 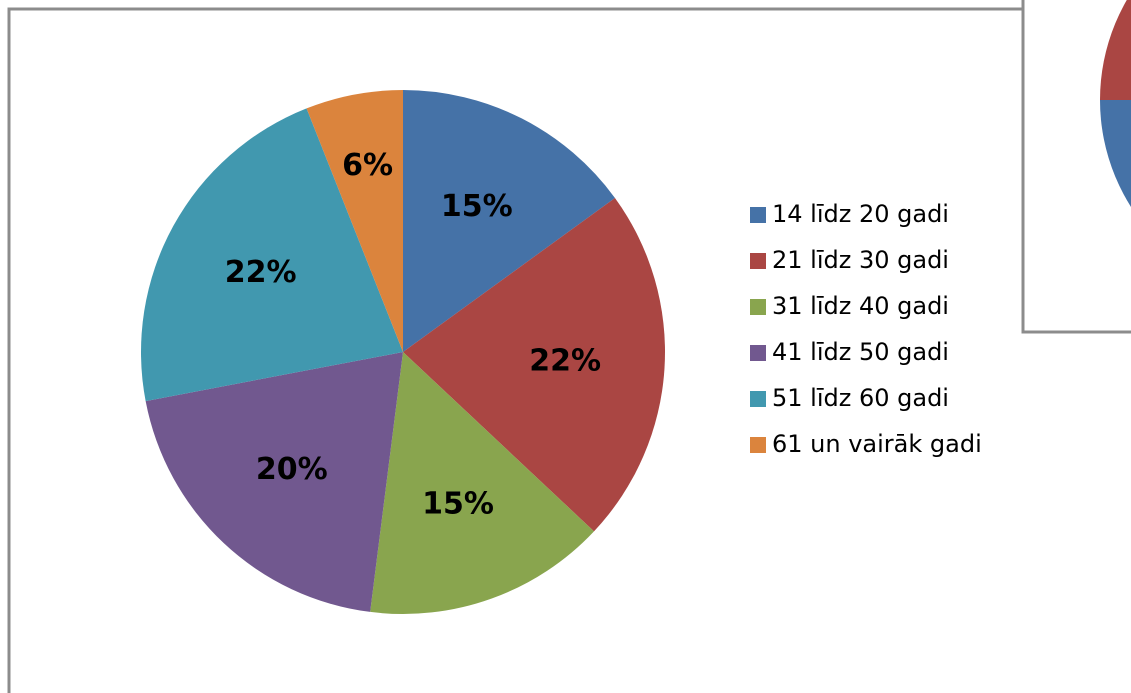 I want to click on legend-label: 14 līdz 20 gadi, so click(x=860, y=214).